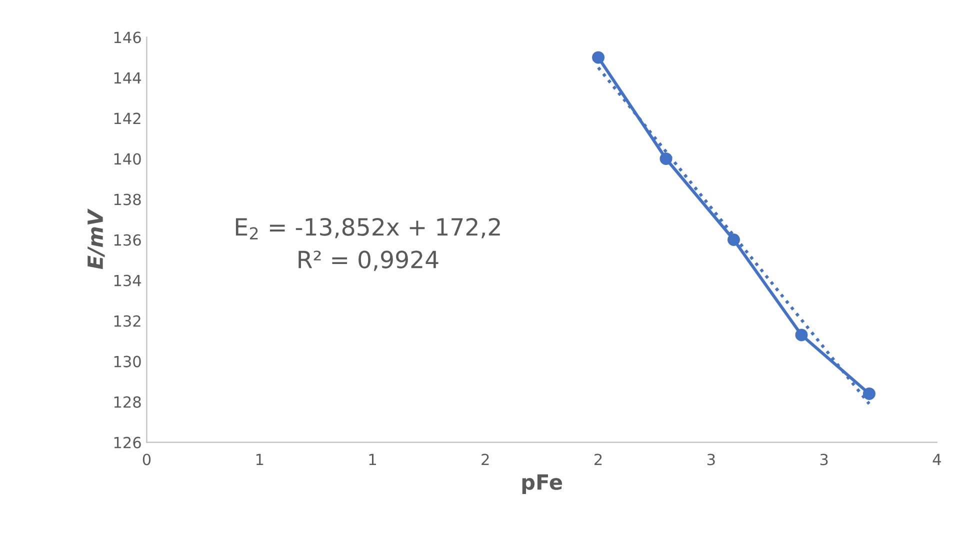  What do you see at coordinates (127, 362) in the screenshot?
I see `y-tick-label: 130` at bounding box center [127, 362].